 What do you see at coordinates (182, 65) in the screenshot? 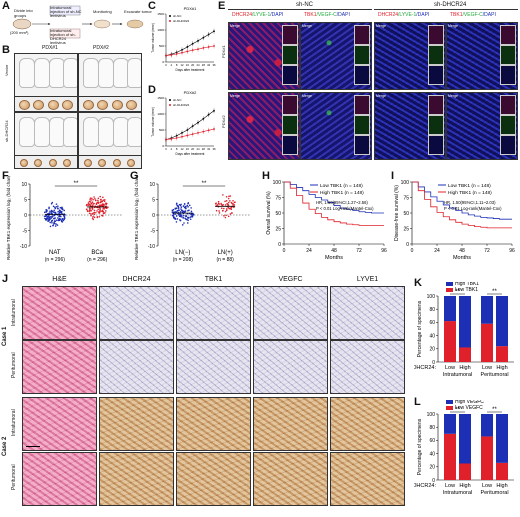
I see `x-tick-label: 12` at bounding box center [182, 65].